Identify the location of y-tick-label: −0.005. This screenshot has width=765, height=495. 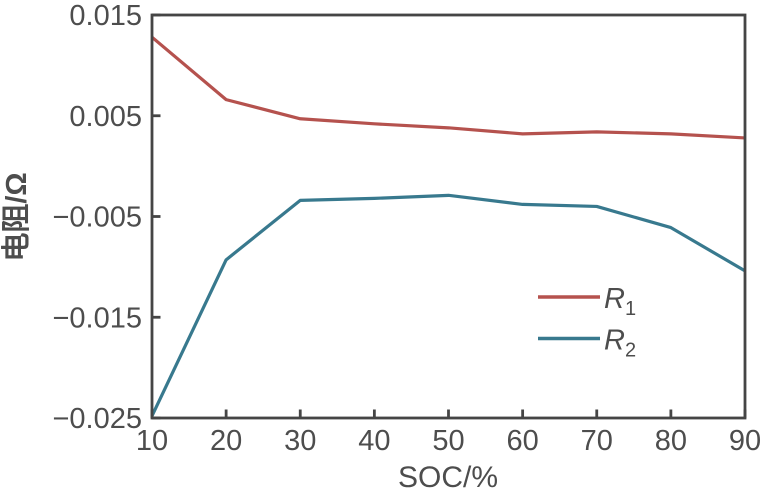
(97, 218).